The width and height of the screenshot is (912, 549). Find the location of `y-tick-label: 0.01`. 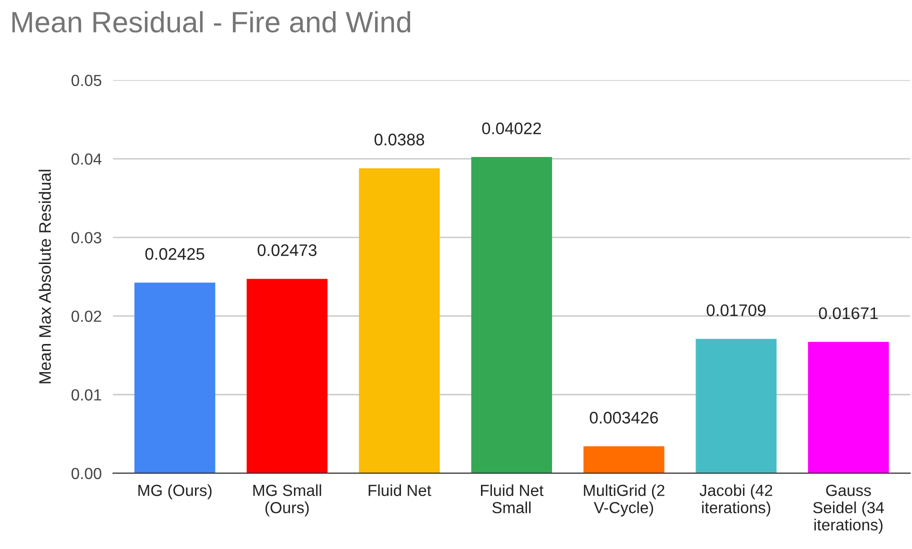

y-tick-label: 0.01 is located at coordinates (87, 395).